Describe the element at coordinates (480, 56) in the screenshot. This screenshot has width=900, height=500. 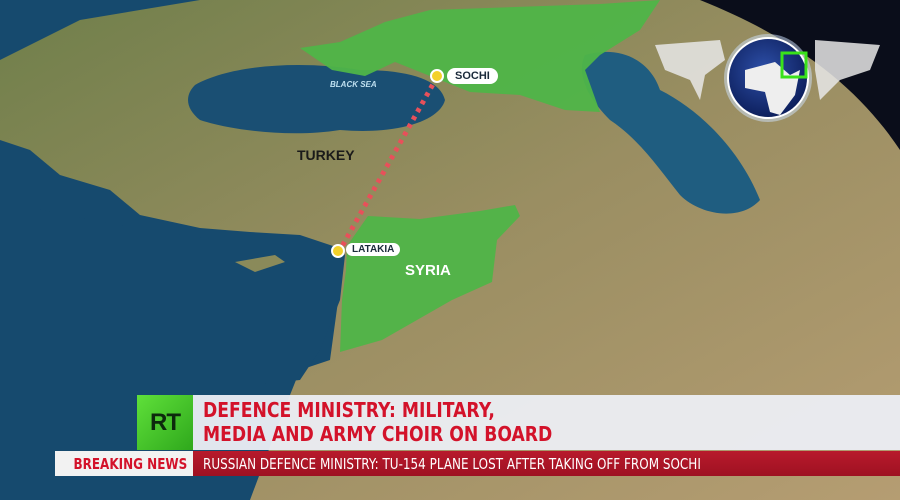
I see `russia-region` at that location.